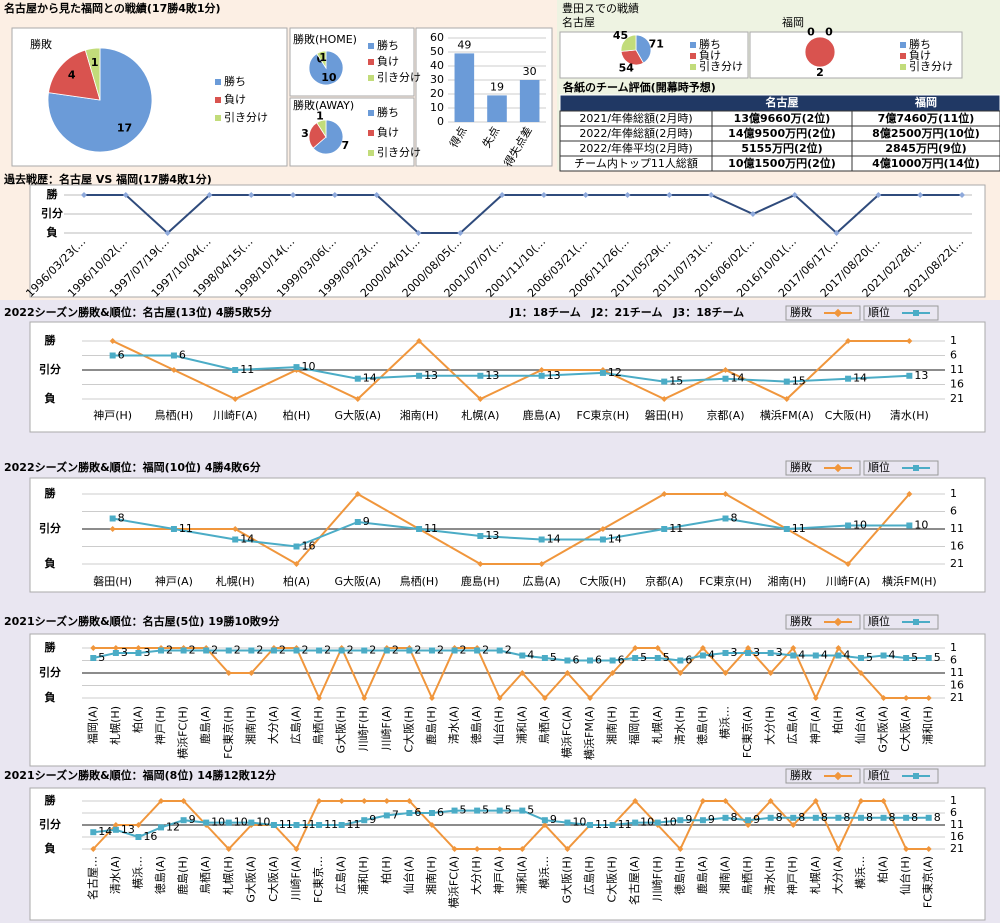 The image size is (1000, 923). Describe the element at coordinates (747, 732) in the screenshot. I see `x-tick-label: FC東京(A)` at that location.